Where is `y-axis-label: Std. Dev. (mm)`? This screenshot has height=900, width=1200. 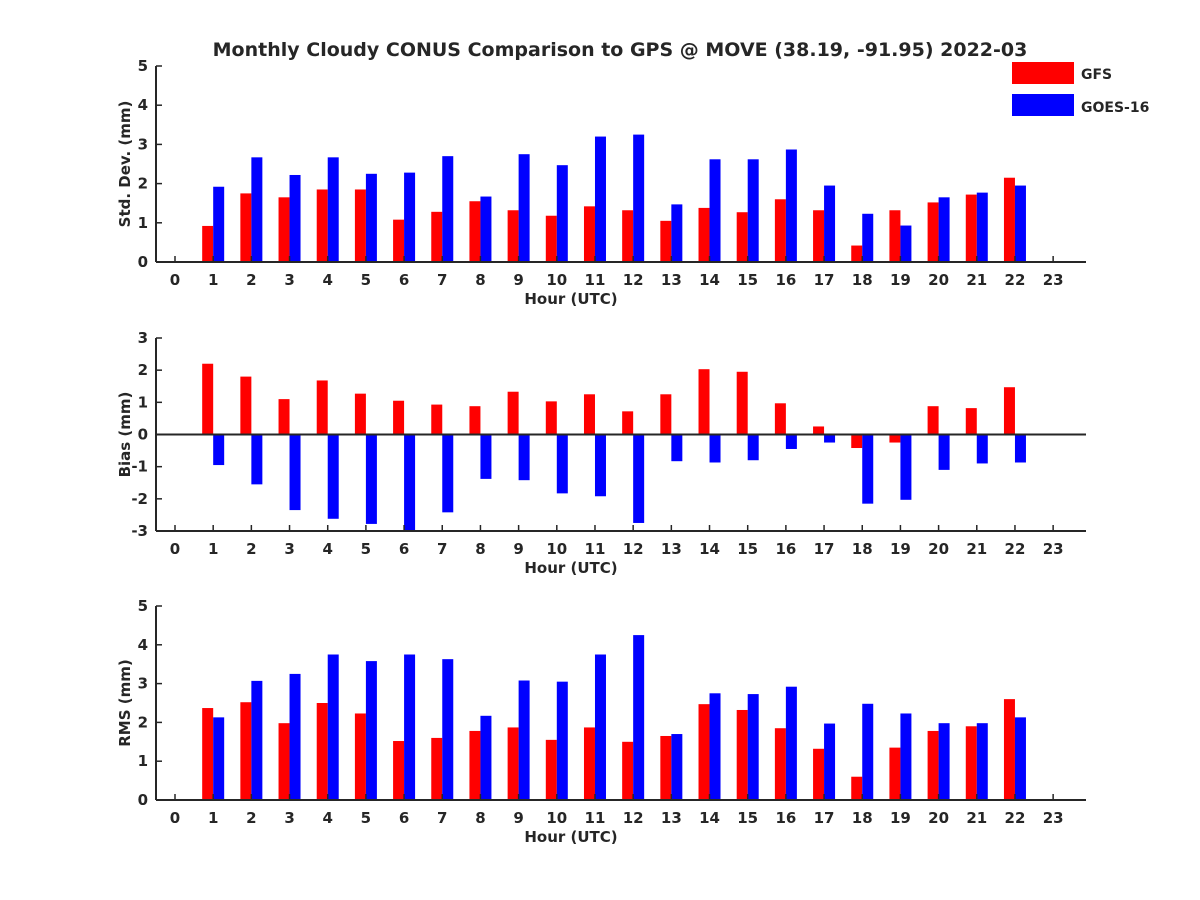 y-axis-label: Std. Dev. (mm) is located at coordinates (125, 164).